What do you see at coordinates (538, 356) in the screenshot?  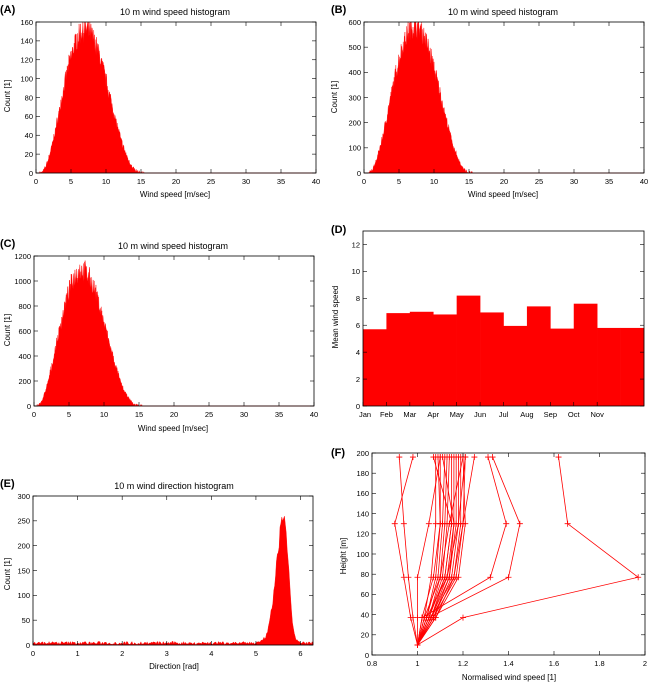 I see `bar-aug` at bounding box center [538, 356].